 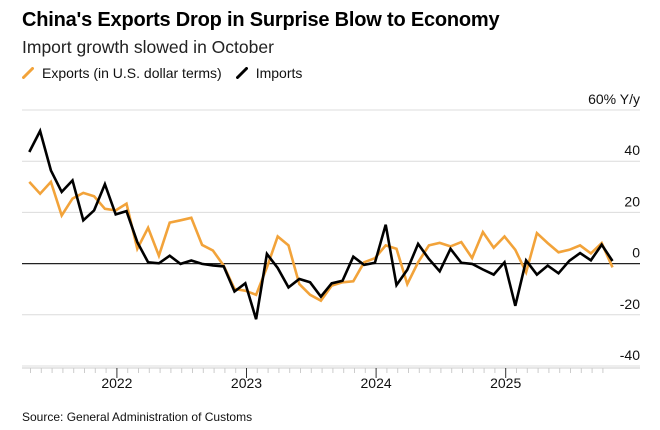 I want to click on legend-label-exports: Exports (in U.S. dollar terms), so click(x=132, y=73).